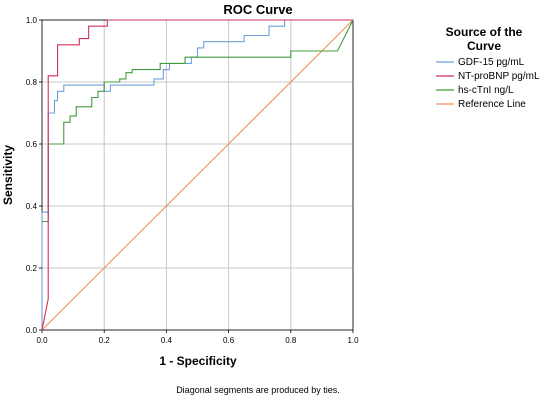  What do you see at coordinates (257, 9) in the screenshot?
I see `chart-title: ROC Curve` at bounding box center [257, 9].